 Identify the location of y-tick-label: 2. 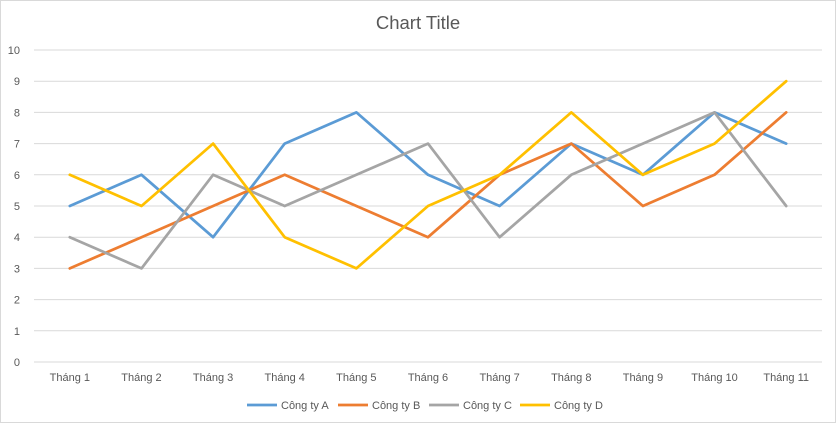
(17, 301).